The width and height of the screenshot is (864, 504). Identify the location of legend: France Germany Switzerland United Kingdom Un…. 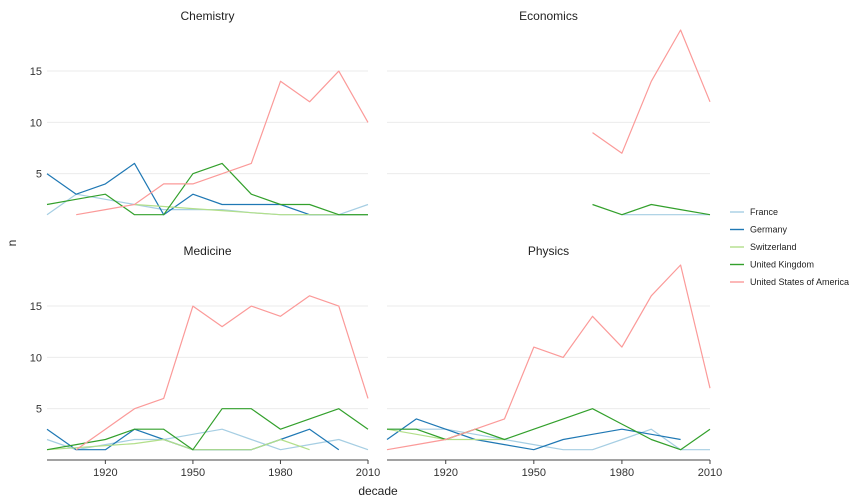
(789, 247).